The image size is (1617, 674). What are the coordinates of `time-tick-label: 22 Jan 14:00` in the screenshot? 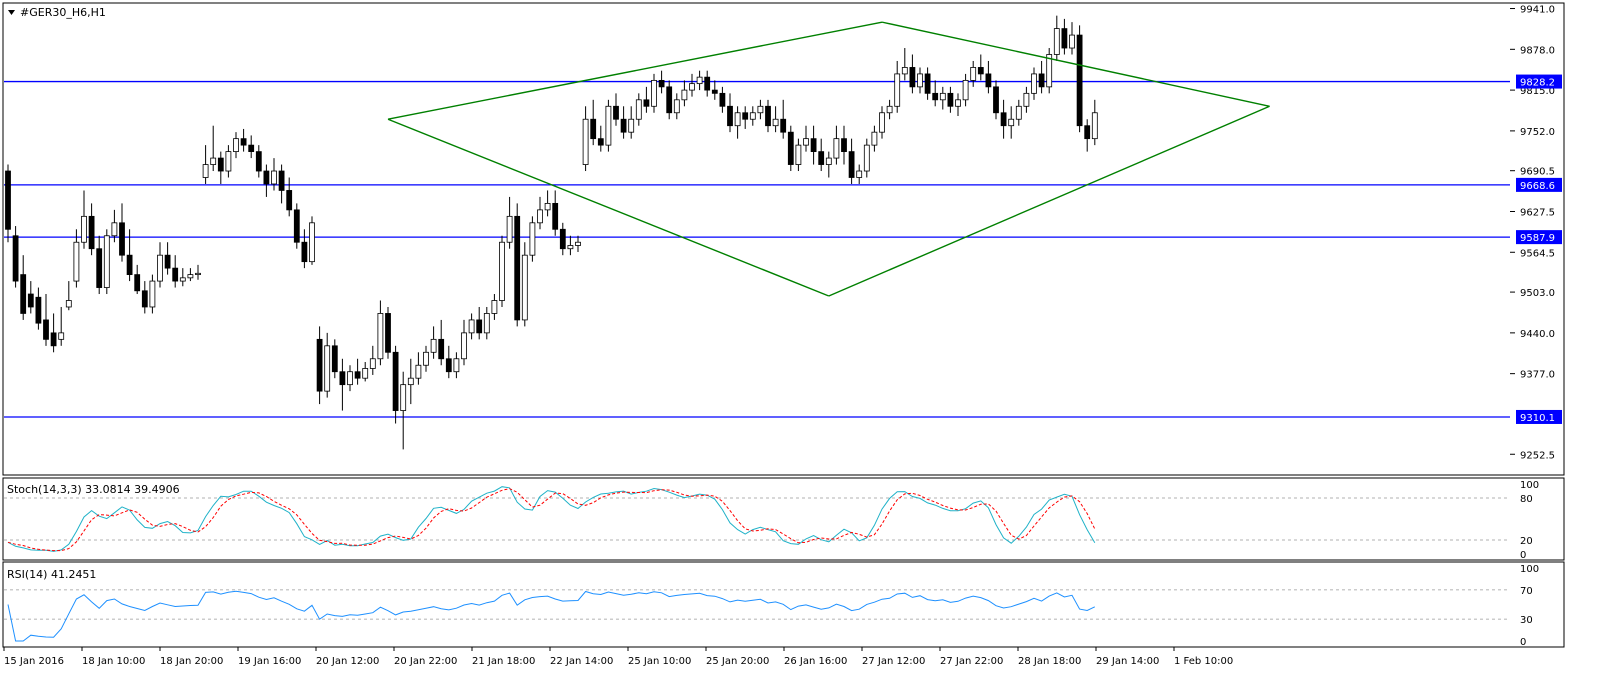 It's located at (581, 661).